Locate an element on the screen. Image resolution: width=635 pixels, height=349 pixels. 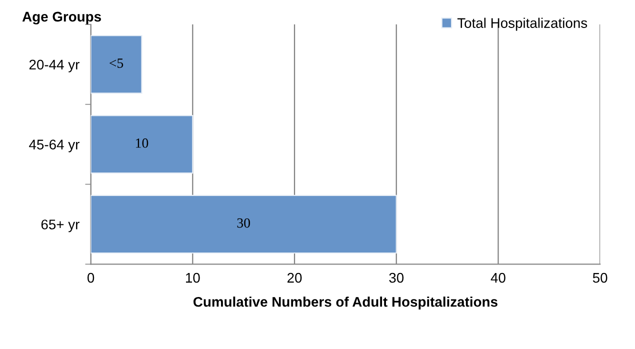
x-axis-title: Cumulative Numbers of Adult Hospitalizations is located at coordinates (345, 303).